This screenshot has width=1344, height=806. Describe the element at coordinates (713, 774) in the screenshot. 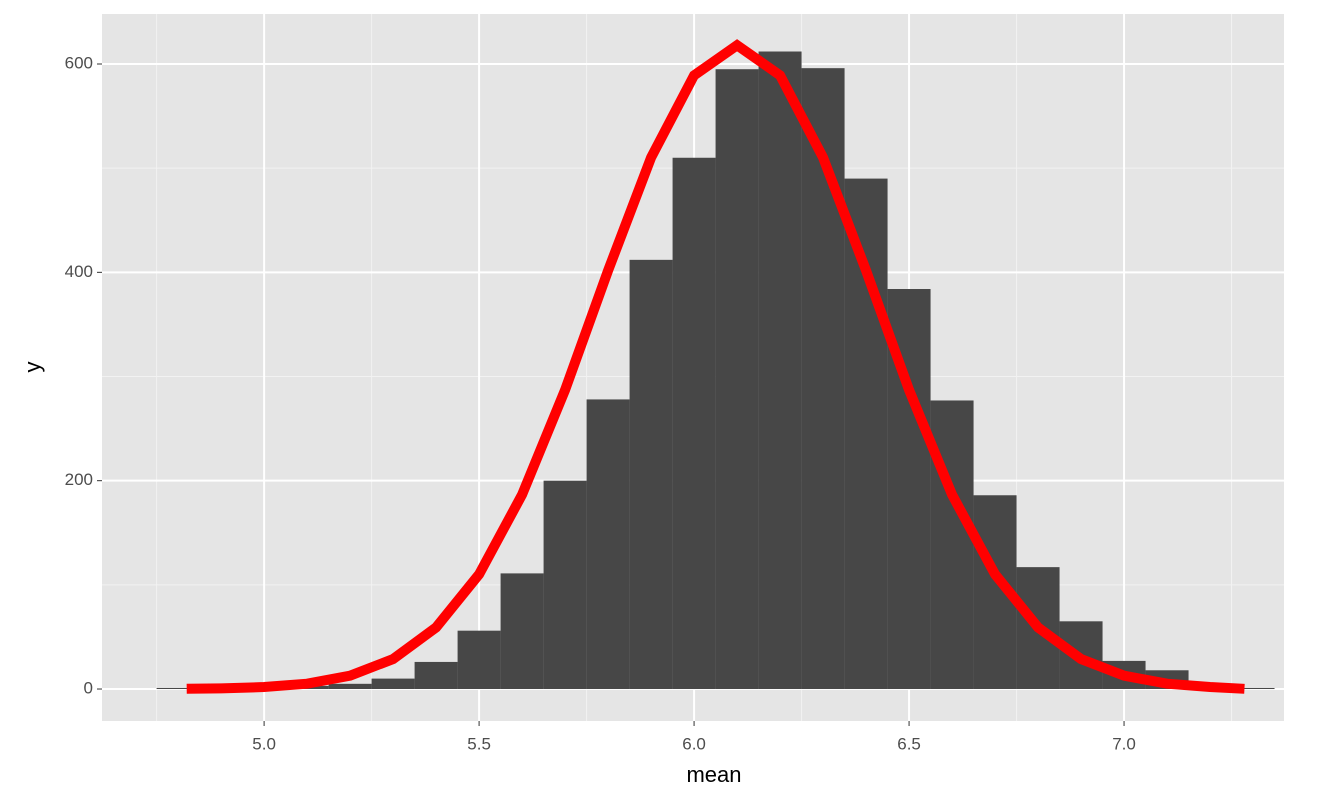

I see `x-axis-label: mean` at that location.